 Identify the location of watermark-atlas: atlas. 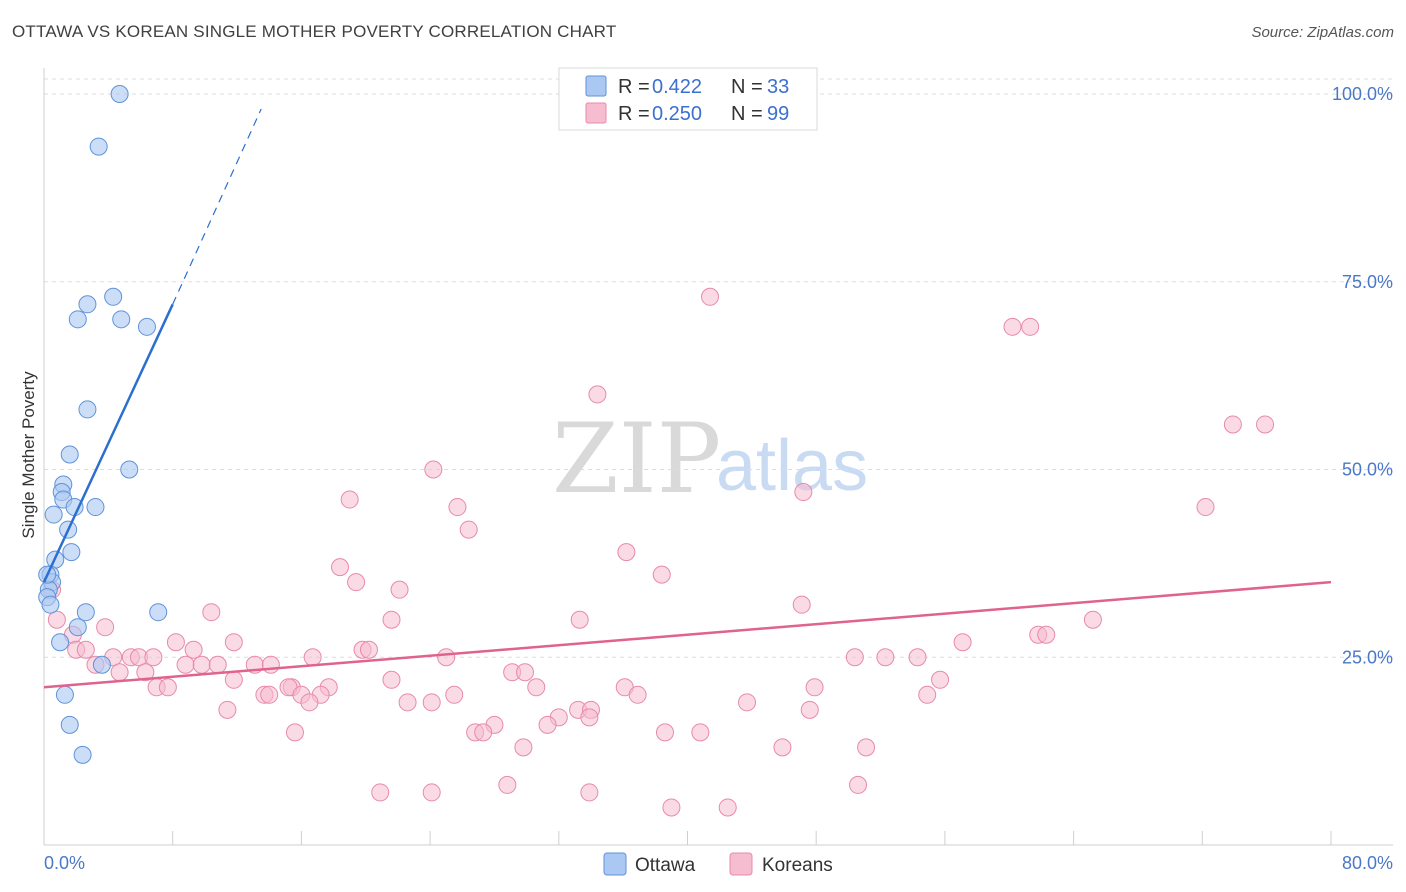
(792, 466).